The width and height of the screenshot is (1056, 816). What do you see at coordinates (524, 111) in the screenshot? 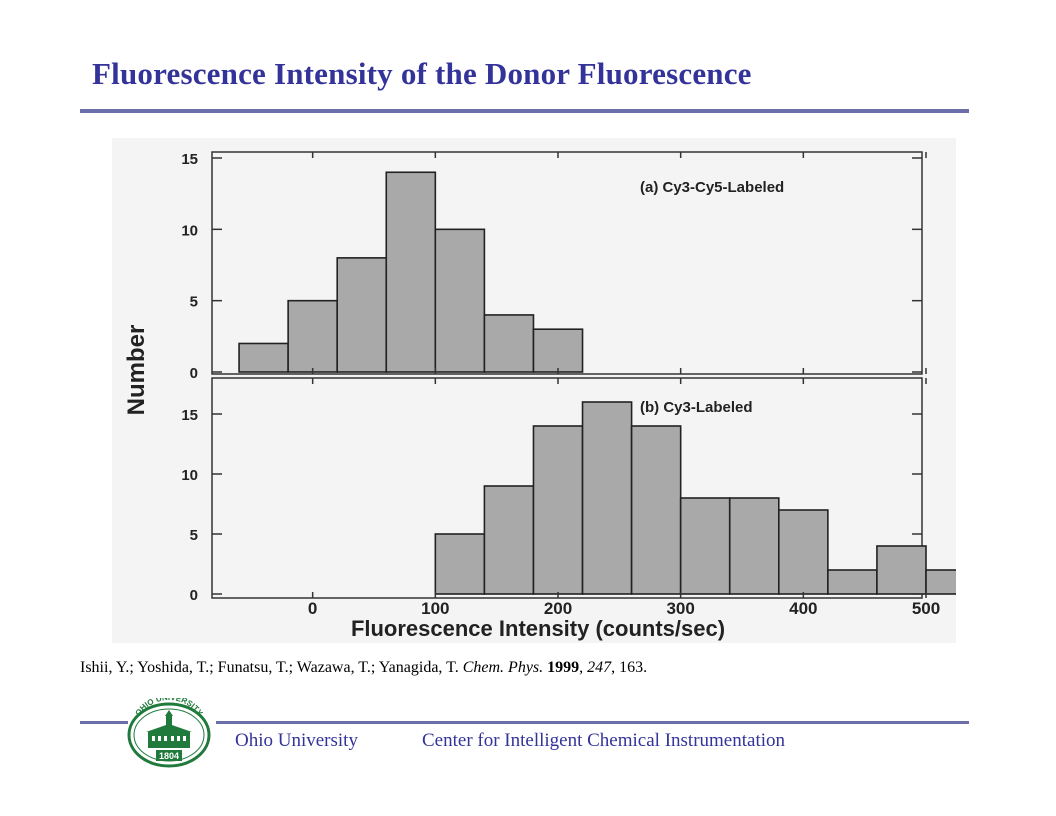
I see `title-rule` at bounding box center [524, 111].